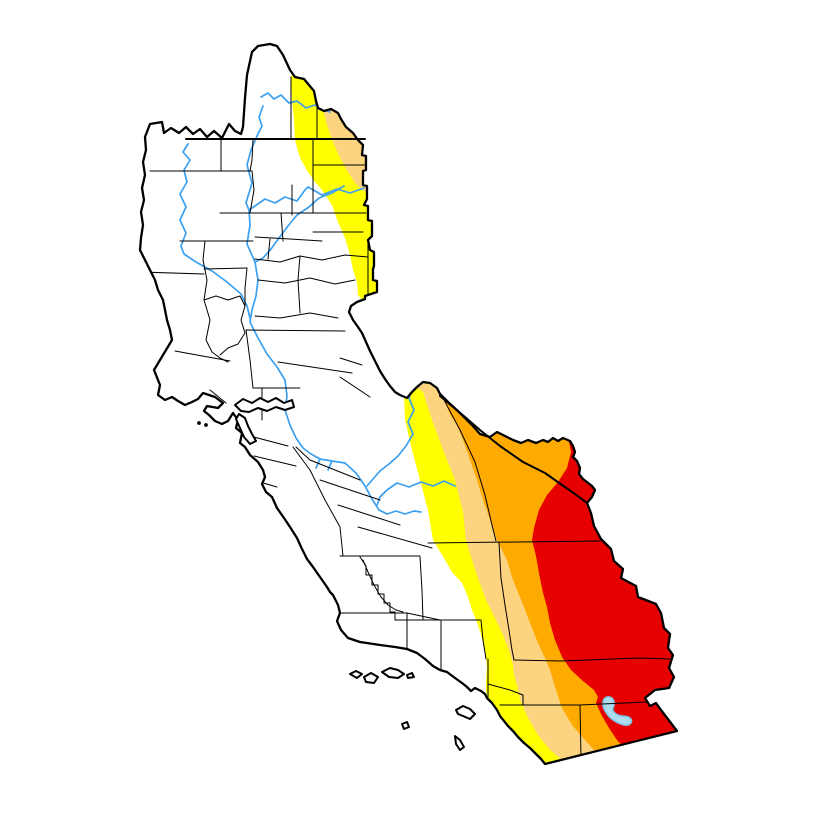  I want to click on upper-sacramento-river, so click(257, 128).